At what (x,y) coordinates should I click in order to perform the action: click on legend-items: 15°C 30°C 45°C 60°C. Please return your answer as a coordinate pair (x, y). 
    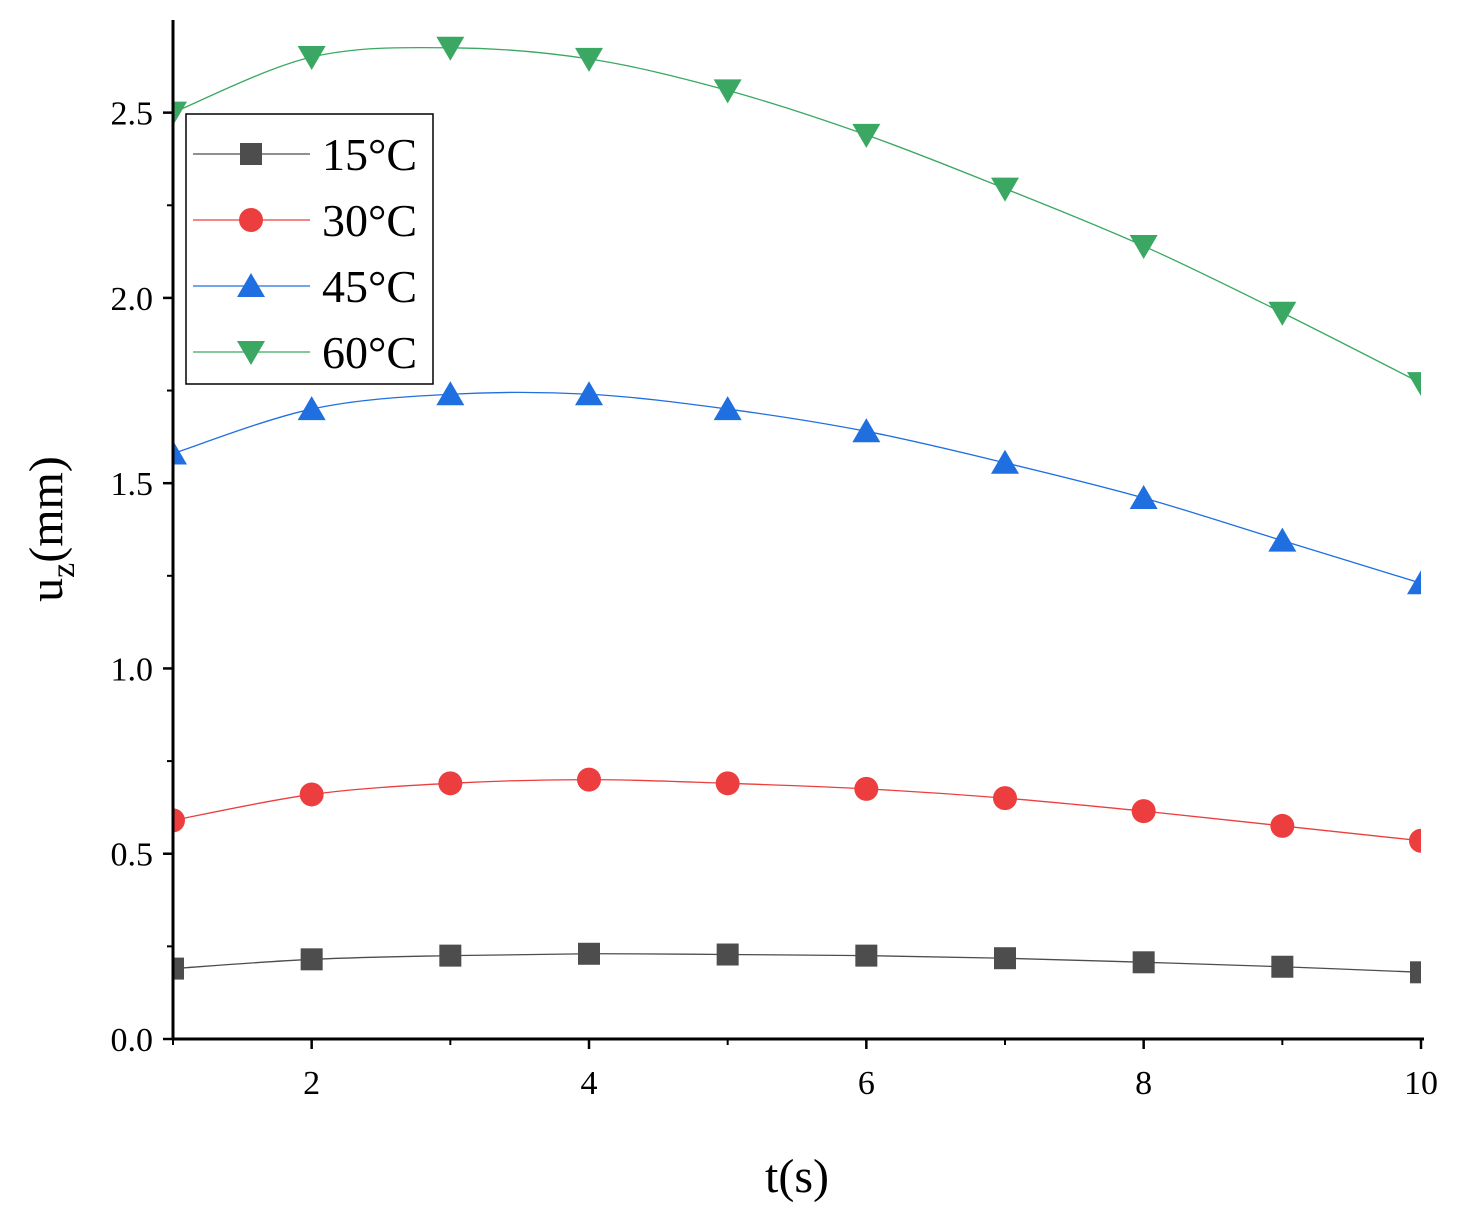
    Looking at the image, I should click on (305, 253).